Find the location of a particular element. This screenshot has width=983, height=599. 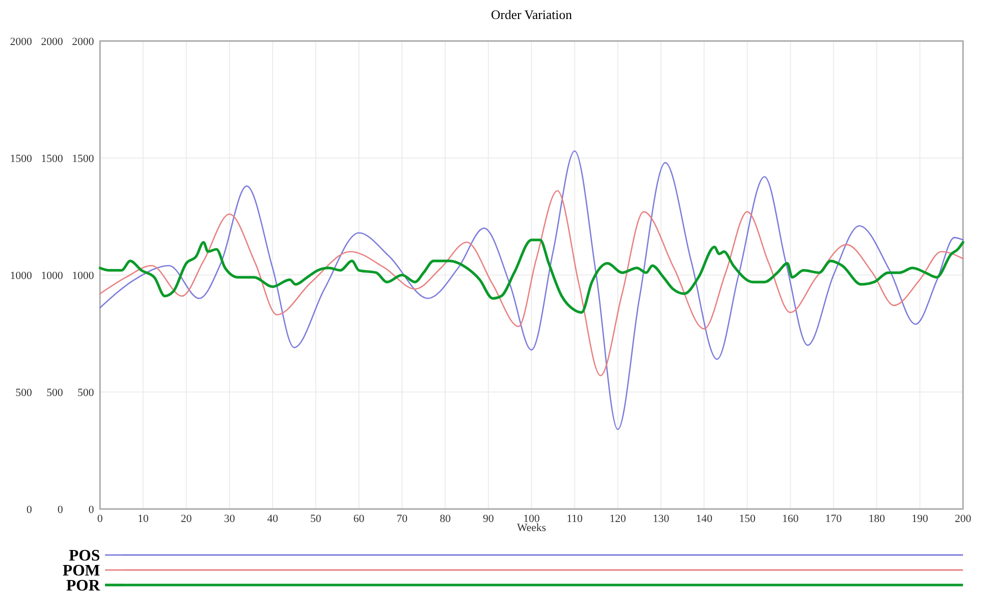

legend-label: POM is located at coordinates (81, 571).